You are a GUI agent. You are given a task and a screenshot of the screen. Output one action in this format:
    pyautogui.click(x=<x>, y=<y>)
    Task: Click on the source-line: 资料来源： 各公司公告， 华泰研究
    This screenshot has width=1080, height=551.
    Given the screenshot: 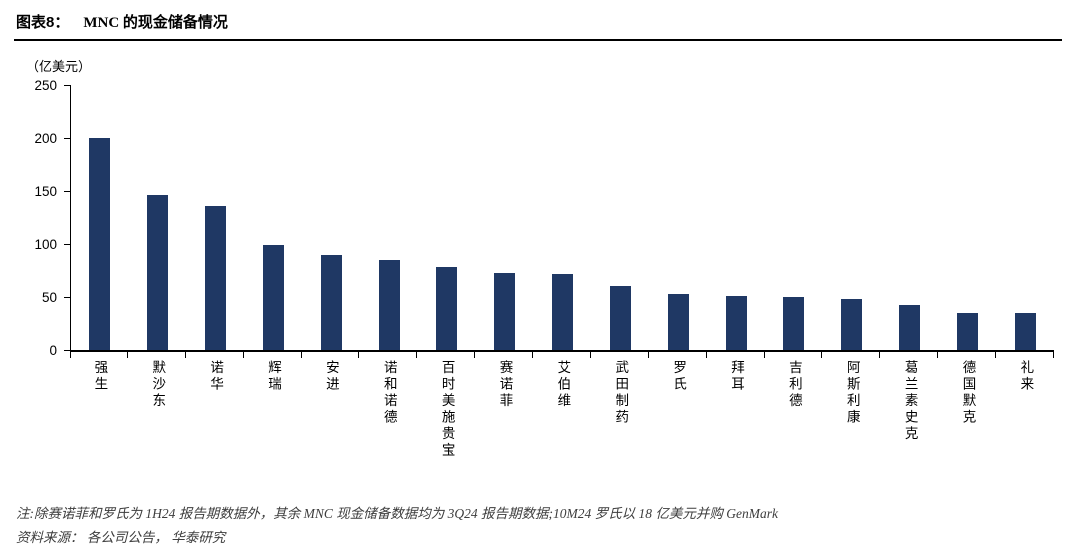 What is the action you would take?
    pyautogui.click(x=121, y=537)
    